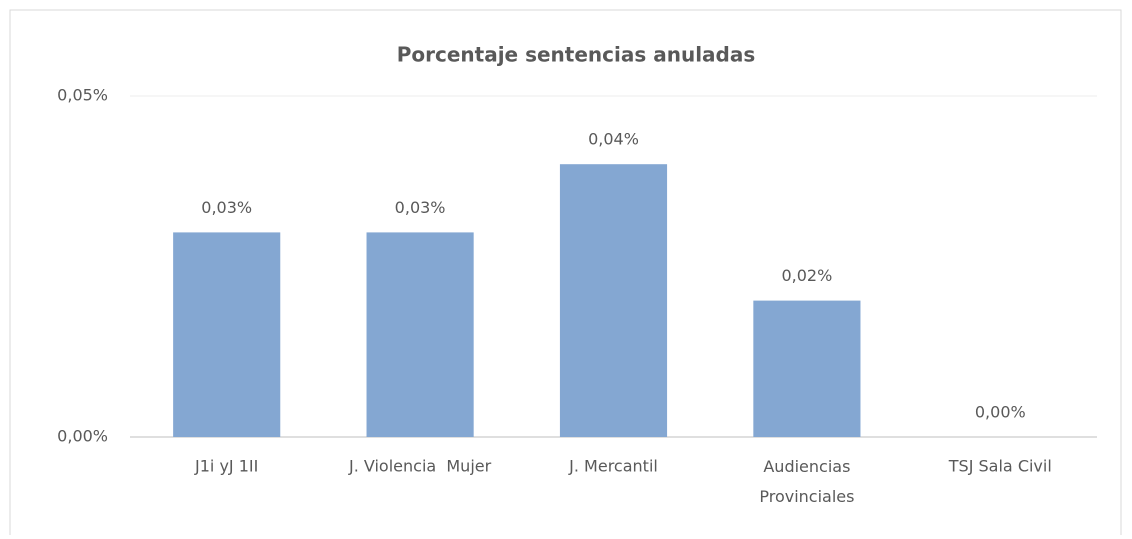 This screenshot has height=539, width=1132. Describe the element at coordinates (613, 139) in the screenshot. I see `data-label: 0,04%` at that location.